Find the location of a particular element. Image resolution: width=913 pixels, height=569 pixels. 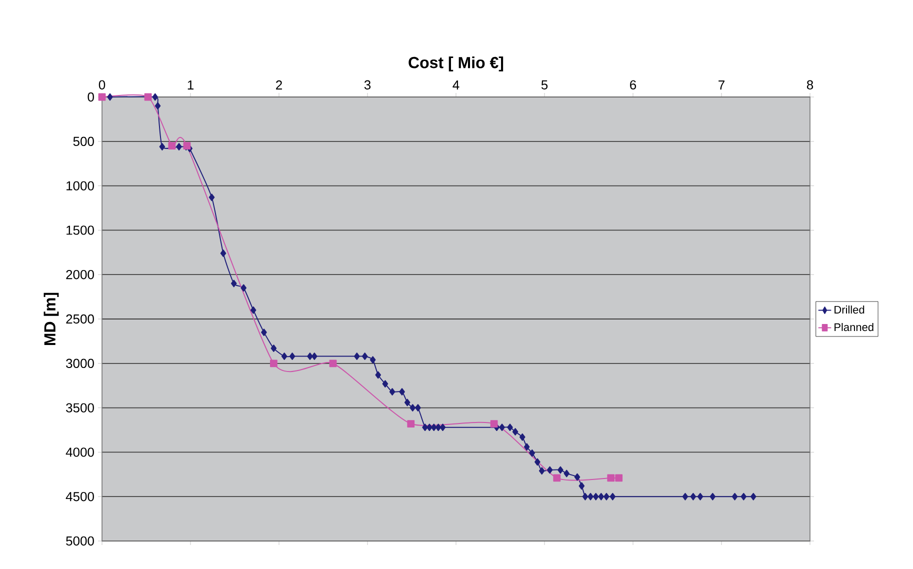

y-tick-label: 2000 is located at coordinates (80, 275).